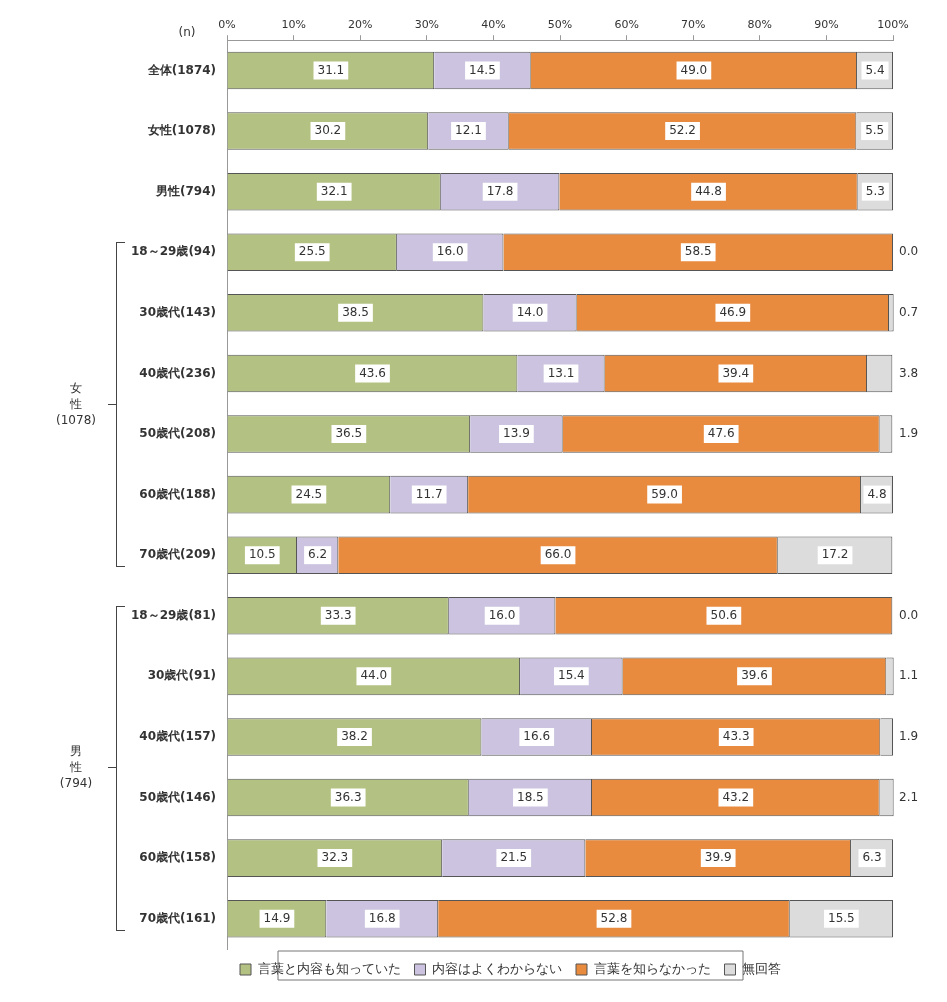 Image resolution: width=947 pixels, height=1002 pixels. What do you see at coordinates (664, 493) in the screenshot?
I see `data-label: 59.0` at bounding box center [664, 493].